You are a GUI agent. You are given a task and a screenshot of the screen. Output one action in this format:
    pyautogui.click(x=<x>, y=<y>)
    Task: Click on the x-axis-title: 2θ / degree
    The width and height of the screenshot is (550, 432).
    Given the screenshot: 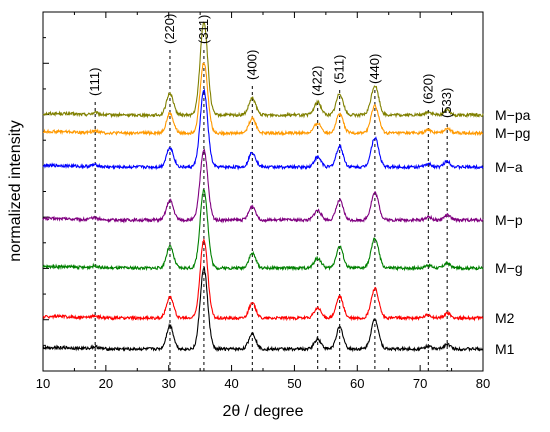 What is the action you would take?
    pyautogui.click(x=263, y=411)
    